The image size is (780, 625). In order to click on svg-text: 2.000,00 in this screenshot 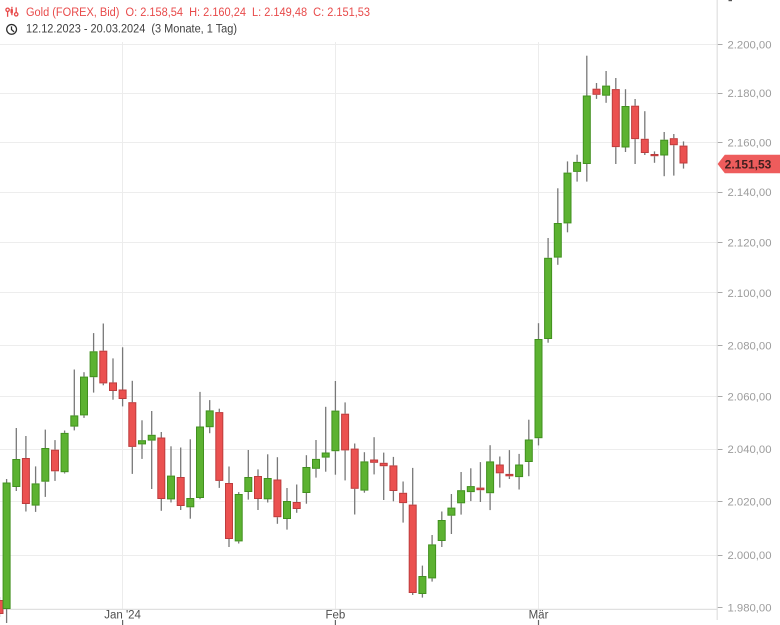, I will do `click(750, 556)`.